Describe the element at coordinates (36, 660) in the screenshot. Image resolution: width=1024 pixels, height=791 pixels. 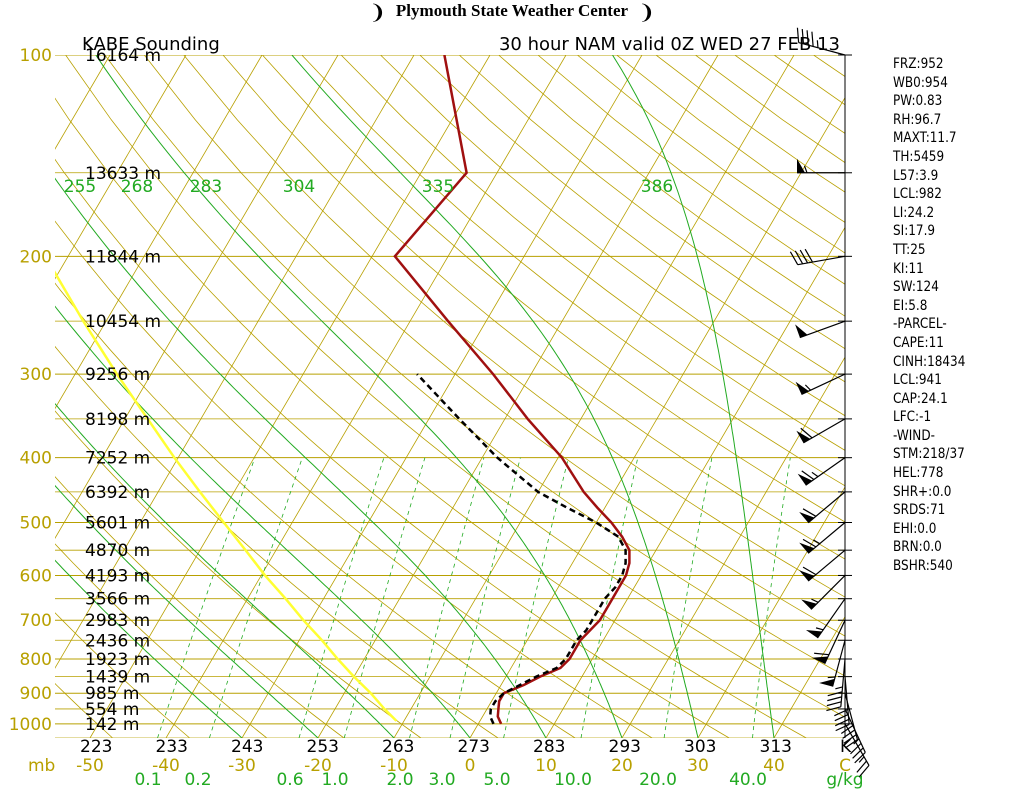
I see `pressure-label: 800` at that location.